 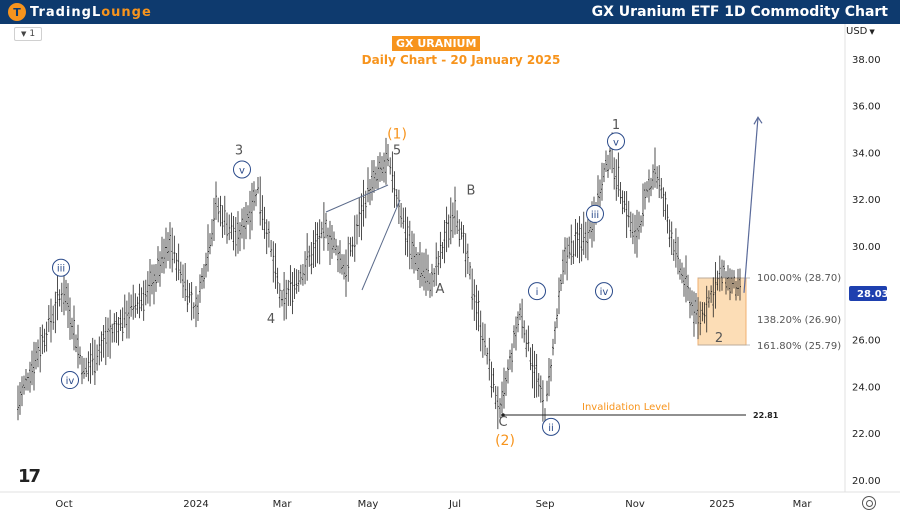 What do you see at coordinates (799, 346) in the screenshot?
I see `fib-label: 161.80% (25.79)` at bounding box center [799, 346].